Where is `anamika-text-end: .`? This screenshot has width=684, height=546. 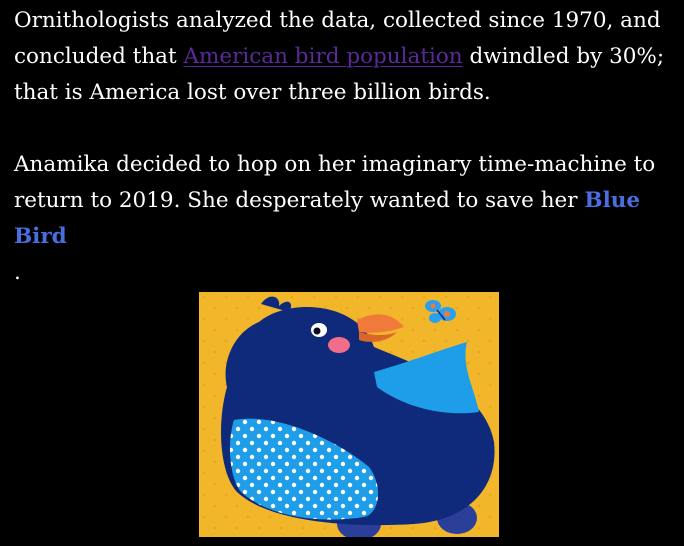
anamika-text-end: . is located at coordinates (17, 272).